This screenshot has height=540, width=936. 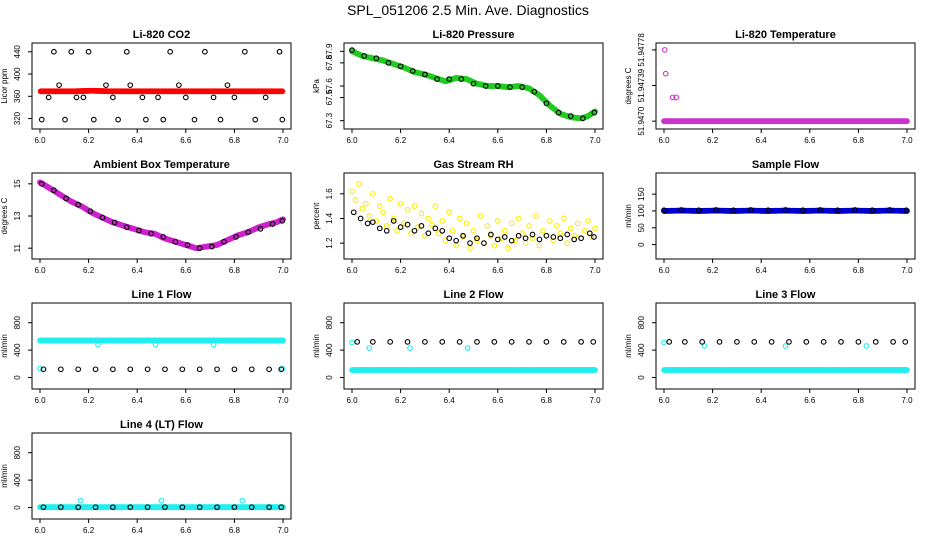 What do you see at coordinates (473, 165) in the screenshot?
I see `chart-title: Gas Stream RH` at bounding box center [473, 165].